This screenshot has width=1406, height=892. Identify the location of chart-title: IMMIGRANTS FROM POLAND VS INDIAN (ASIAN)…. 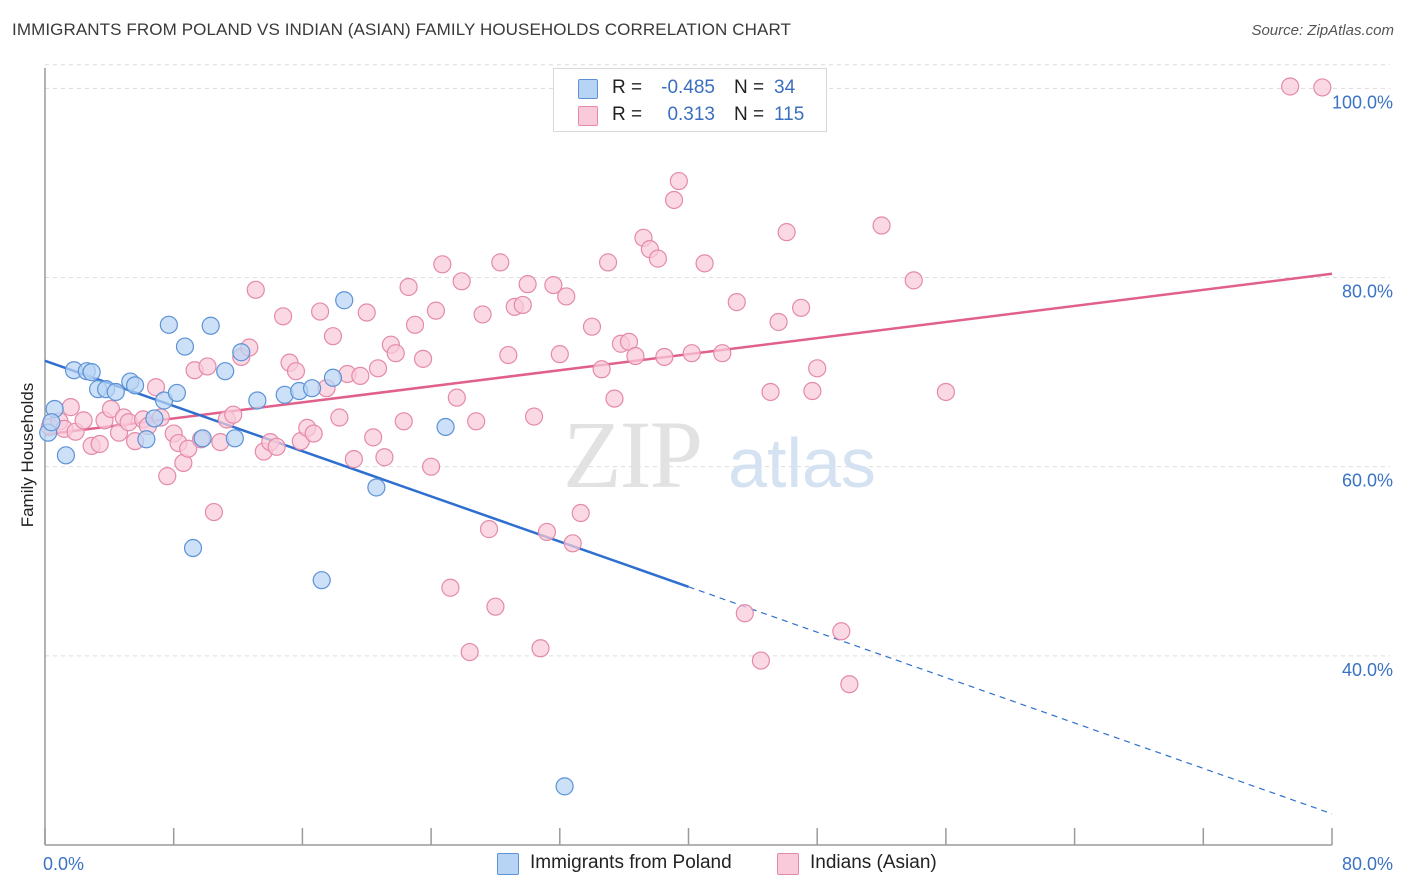
(401, 29).